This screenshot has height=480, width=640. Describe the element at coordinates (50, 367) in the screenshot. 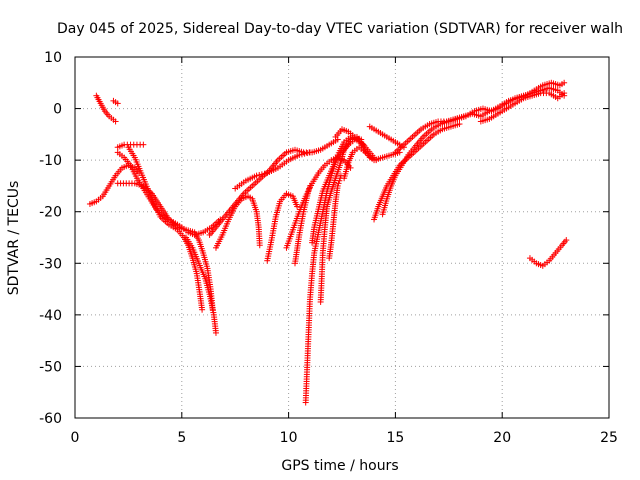

I see `y-tick-label: -50` at that location.